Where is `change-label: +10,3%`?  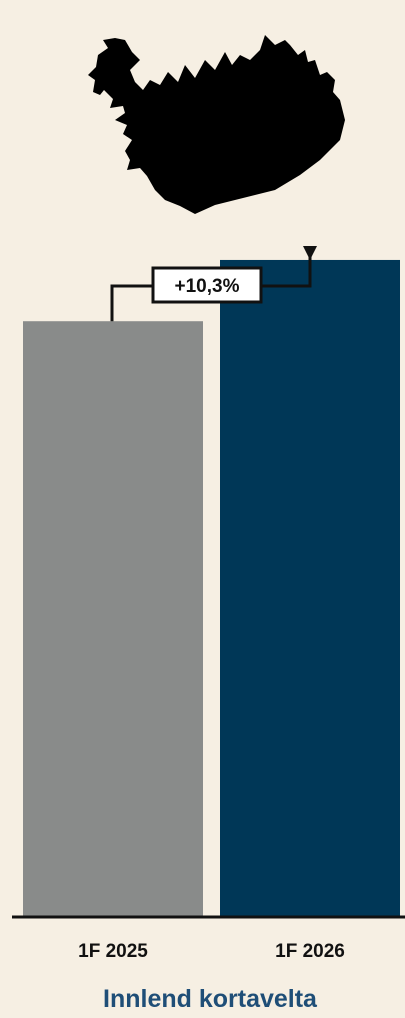 change-label: +10,3% is located at coordinates (207, 286).